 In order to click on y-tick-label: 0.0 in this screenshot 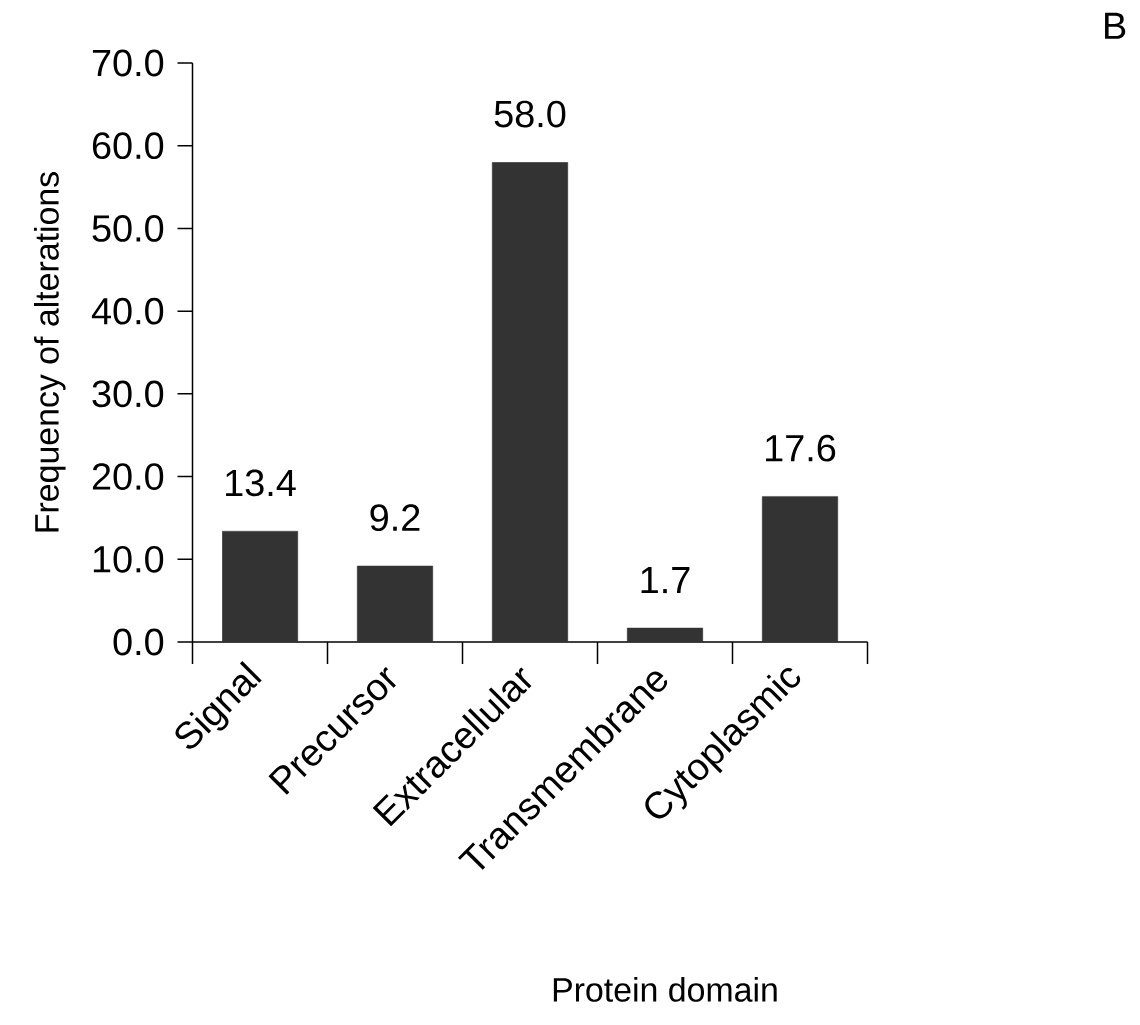, I will do `click(138, 642)`.